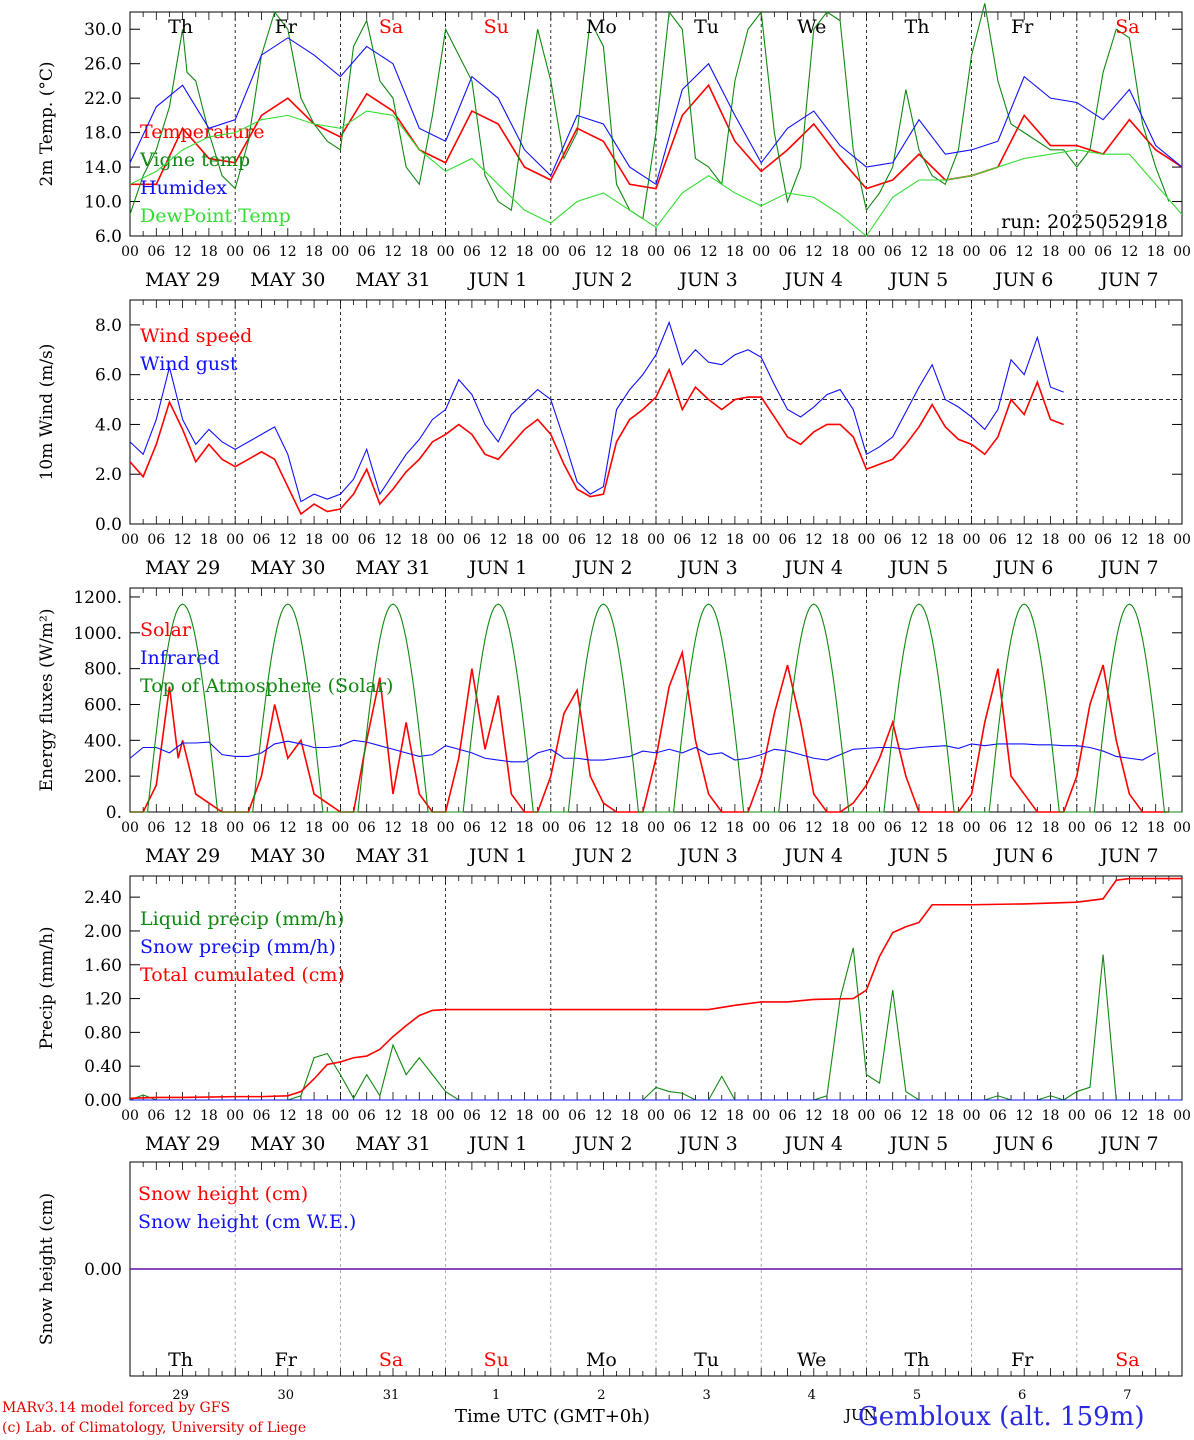  Describe the element at coordinates (103, 898) in the screenshot. I see `y-tick-label: 2.40` at that location.